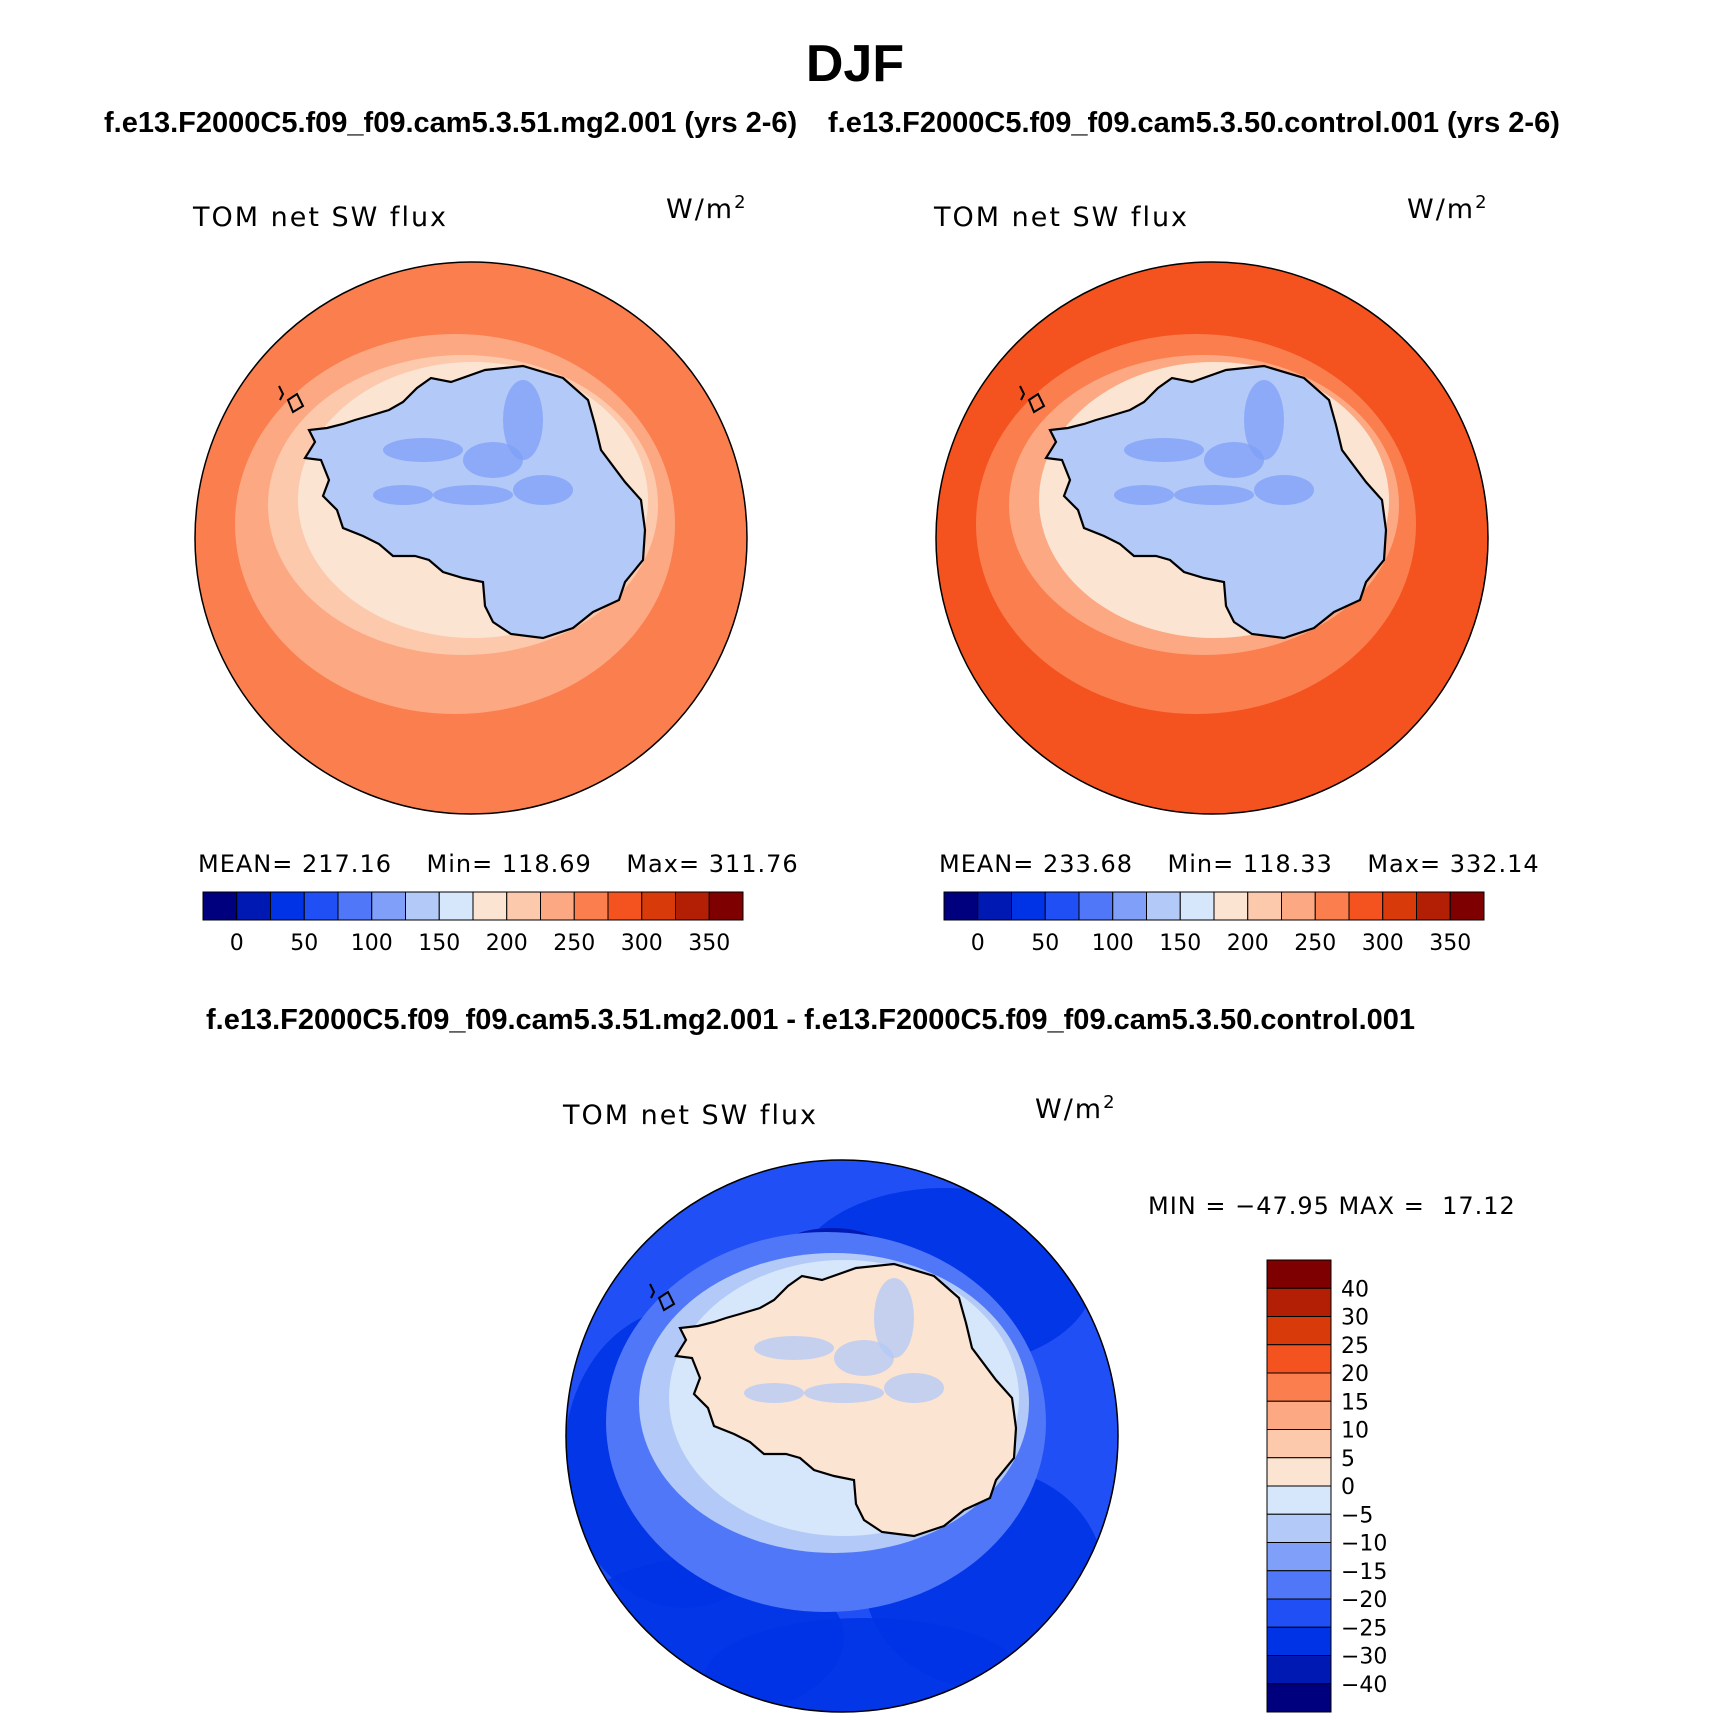 This screenshot has height=1727, width=1710. Describe the element at coordinates (1364, 1628) in the screenshot. I see `diff-colorbar-tick-label: −25` at that location.